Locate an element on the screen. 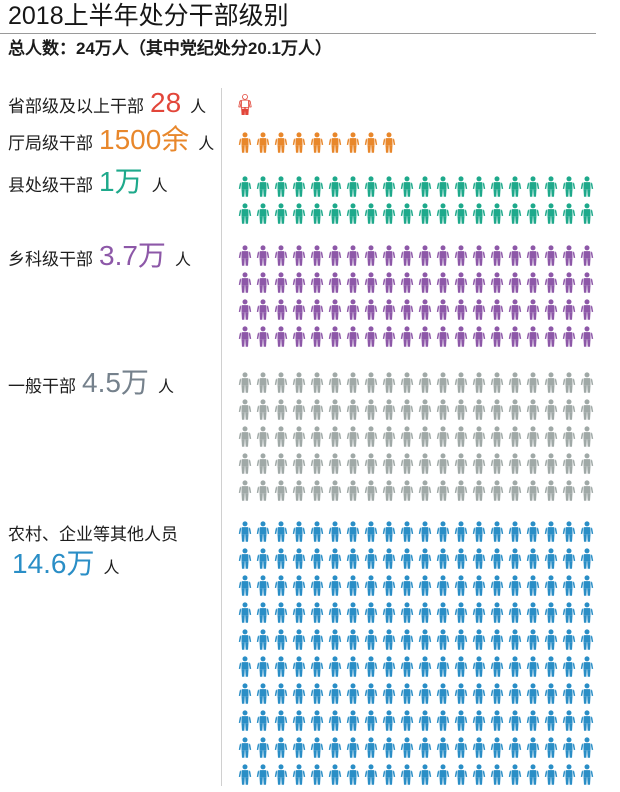  category-township: 乡科级干部 3.7万人 is located at coordinates (99, 256).